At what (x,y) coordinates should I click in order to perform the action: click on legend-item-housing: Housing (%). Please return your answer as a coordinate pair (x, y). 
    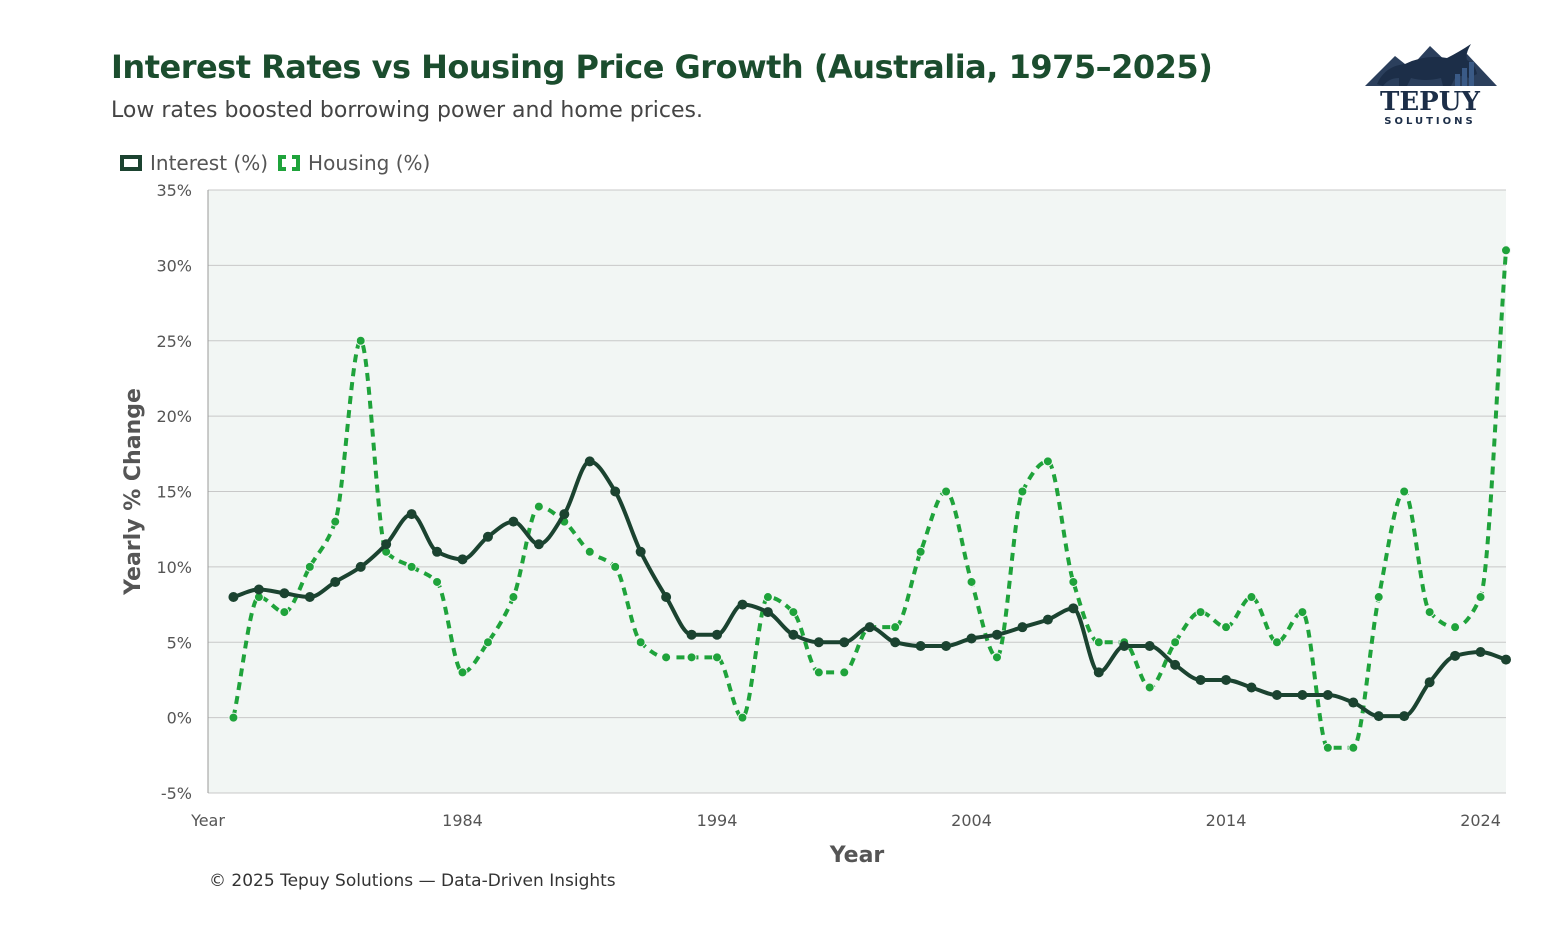
    Looking at the image, I should click on (354, 163).